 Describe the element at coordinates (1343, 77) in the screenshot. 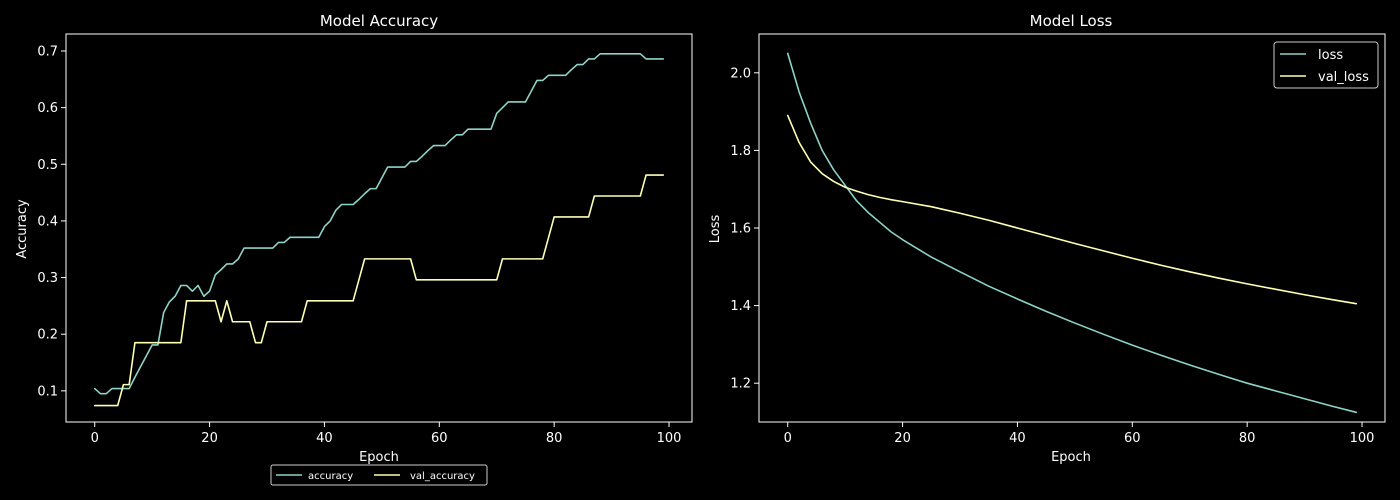

I see `val-loss-legend-label: val_loss` at that location.